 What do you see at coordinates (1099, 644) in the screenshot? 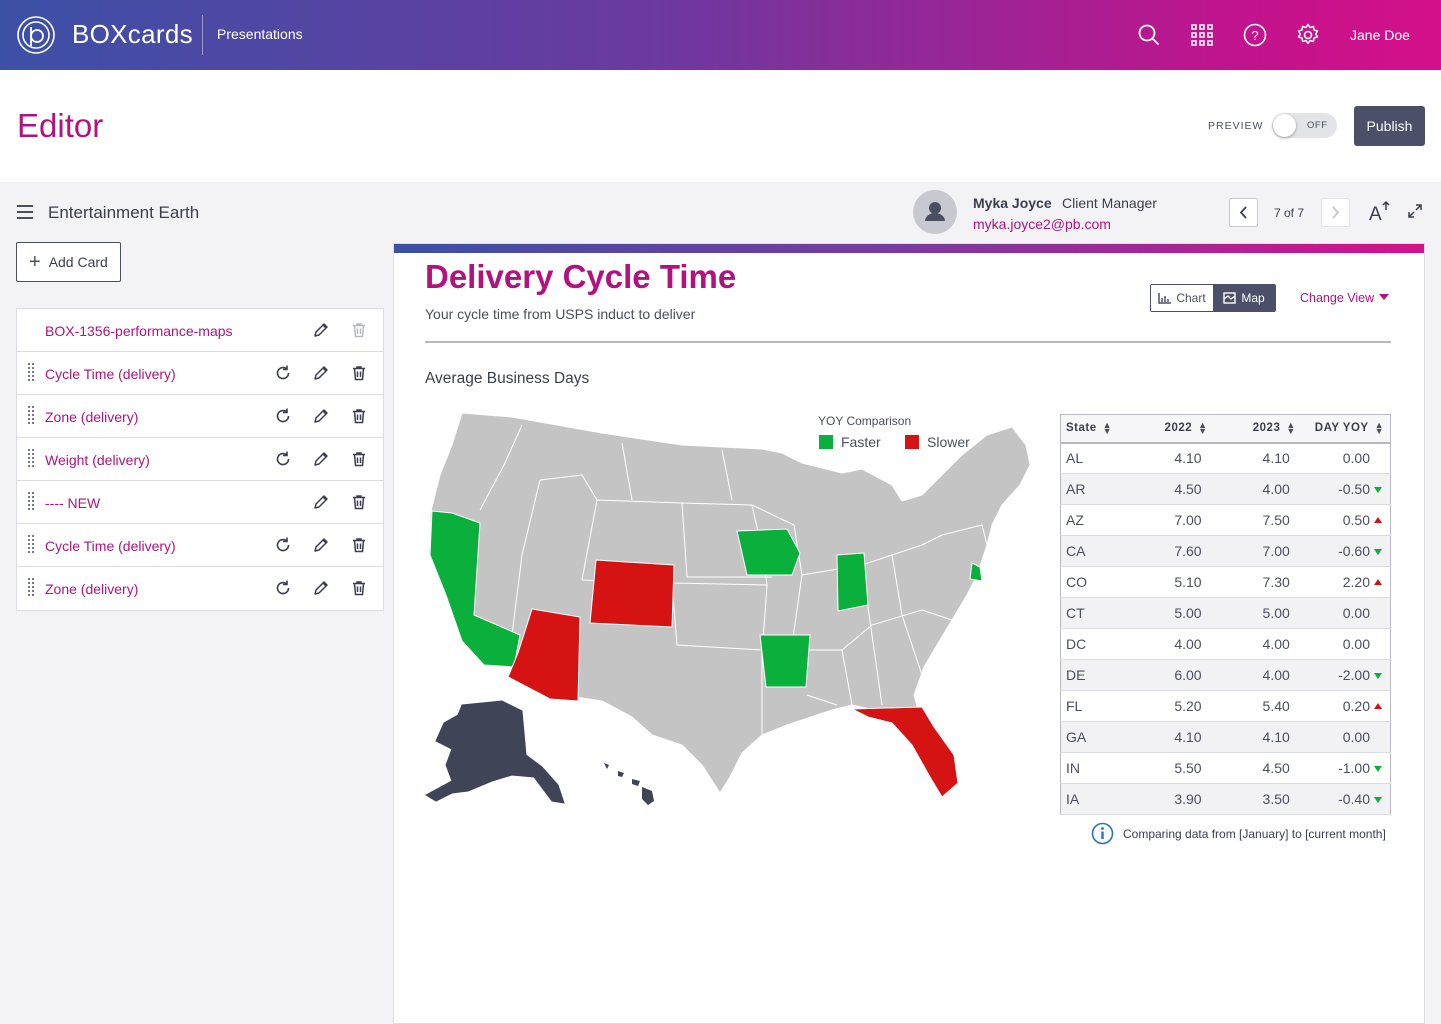
I see `state-cell: DC` at bounding box center [1099, 644].